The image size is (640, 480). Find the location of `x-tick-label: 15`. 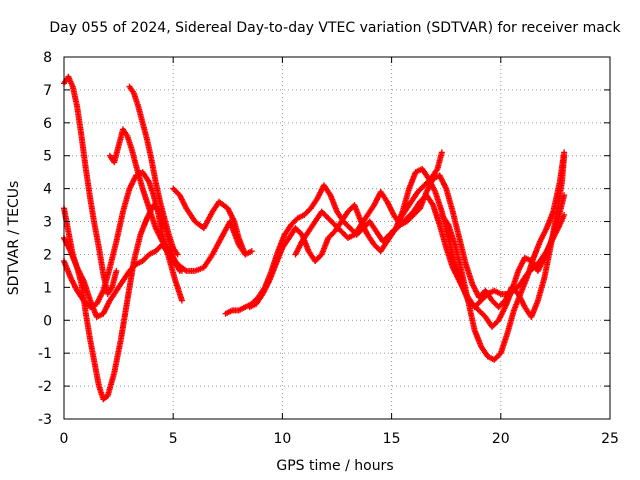

x-tick-label: 15 is located at coordinates (392, 439).